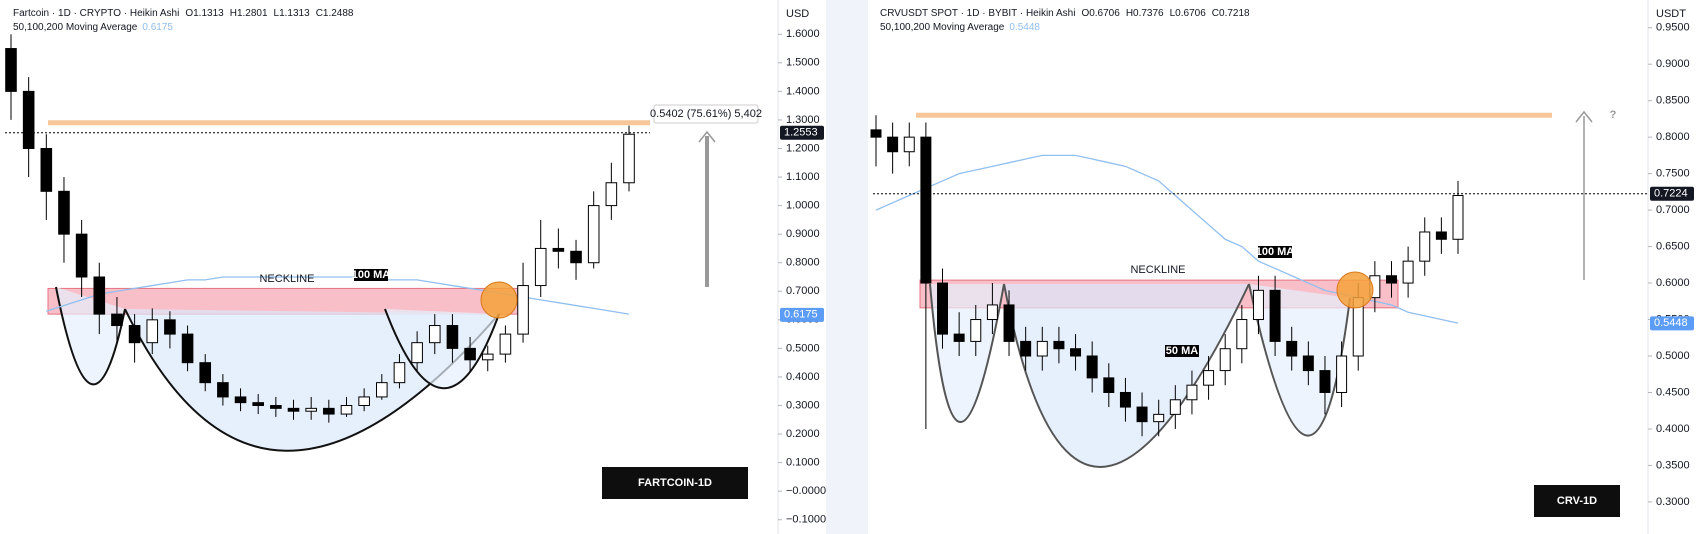 This screenshot has height=534, width=1700. What do you see at coordinates (1673, 356) in the screenshot?
I see `y-tick-label: 0.5000` at bounding box center [1673, 356].